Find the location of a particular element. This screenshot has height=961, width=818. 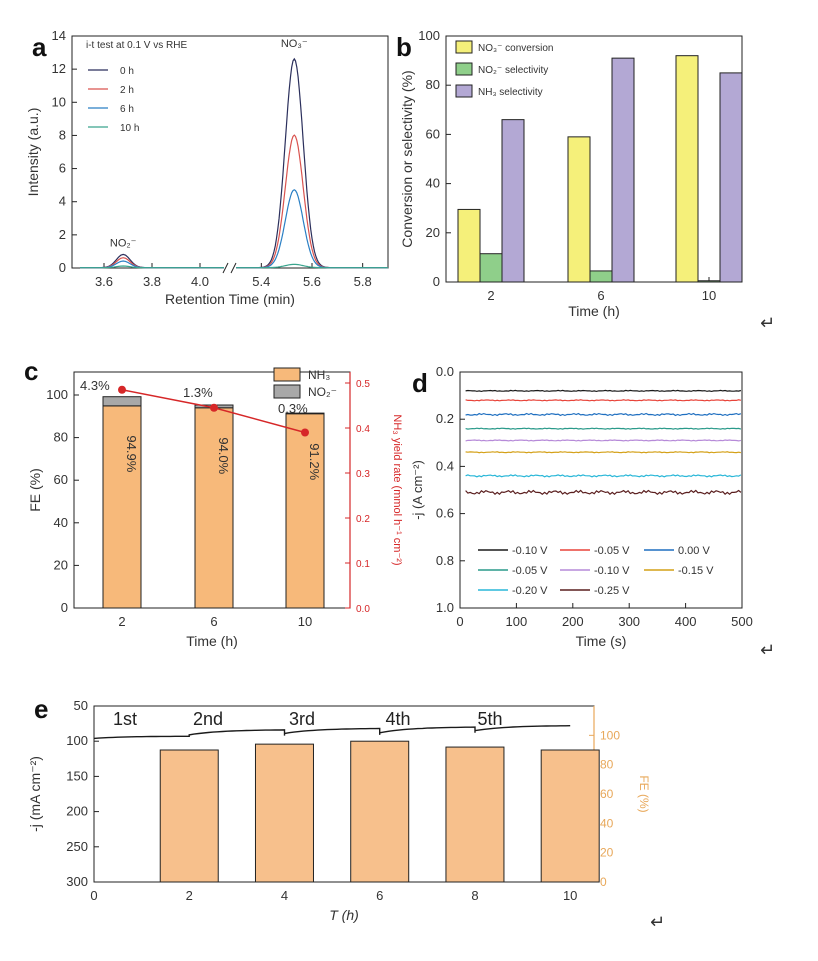

legend-label: -0.20 V is located at coordinates (530, 591).